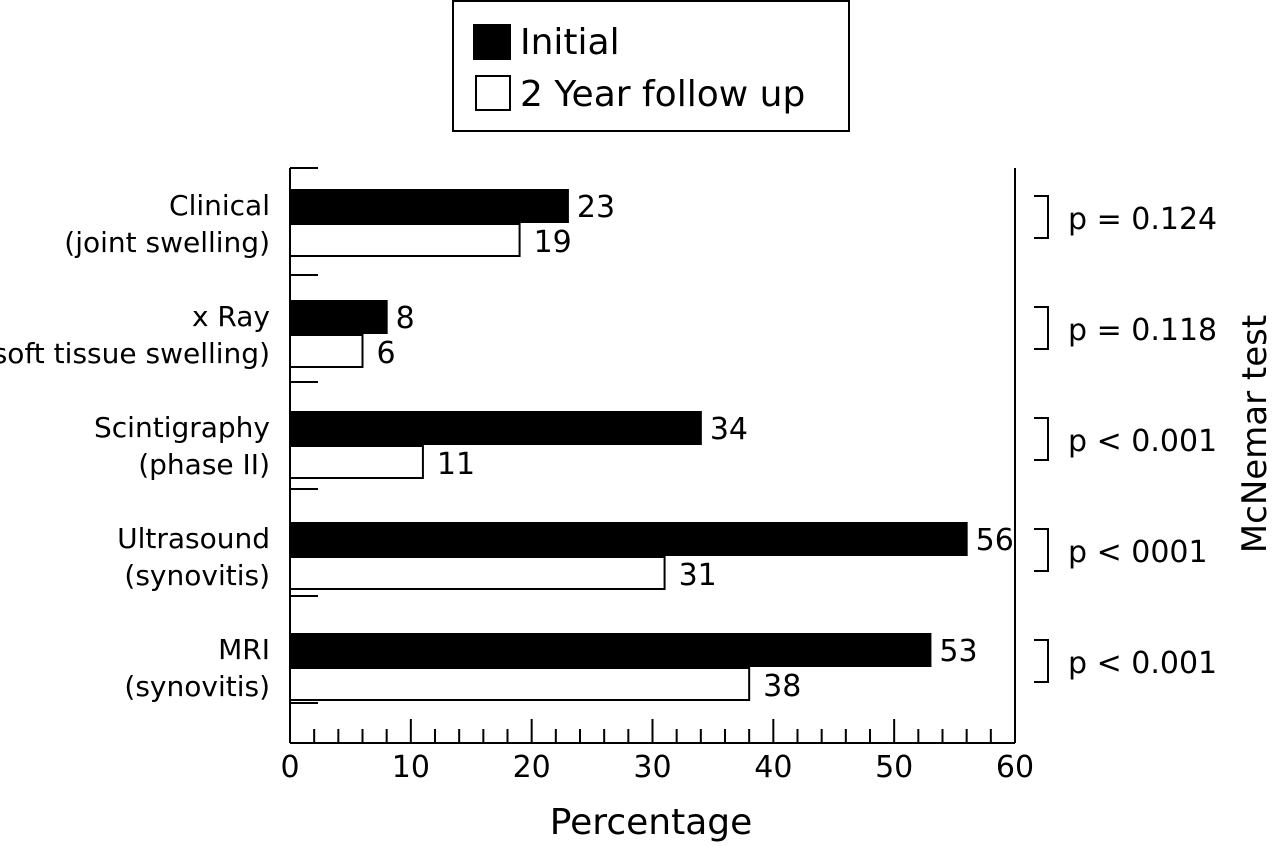 The image size is (1280, 846). I want to click on legend-swatch-followup, so click(493, 93).